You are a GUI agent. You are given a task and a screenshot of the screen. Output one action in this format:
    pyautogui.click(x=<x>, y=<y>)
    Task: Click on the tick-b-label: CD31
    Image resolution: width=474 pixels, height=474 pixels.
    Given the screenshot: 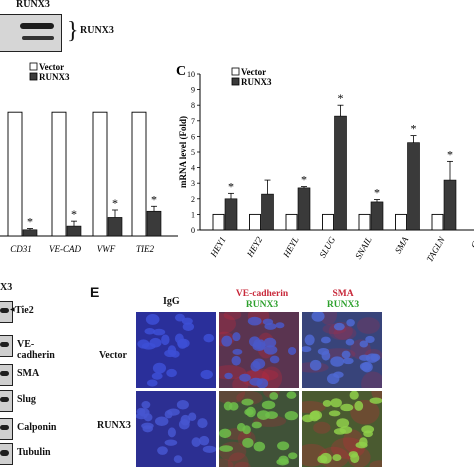 What is the action you would take?
    pyautogui.click(x=21, y=249)
    